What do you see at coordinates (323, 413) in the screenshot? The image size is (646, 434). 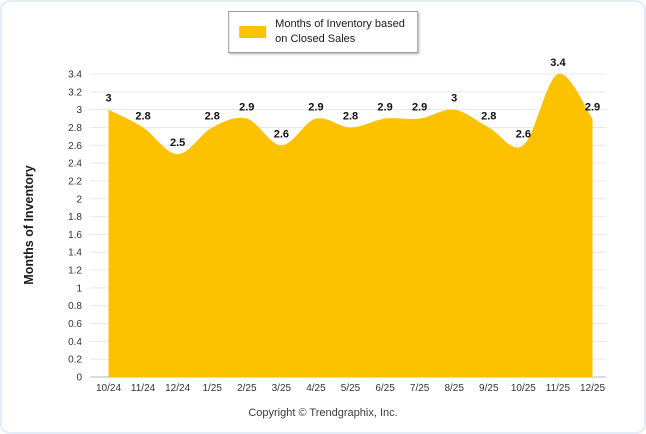 I see `copyright: Copyright © Trendgraphix, Inc.` at bounding box center [323, 413].